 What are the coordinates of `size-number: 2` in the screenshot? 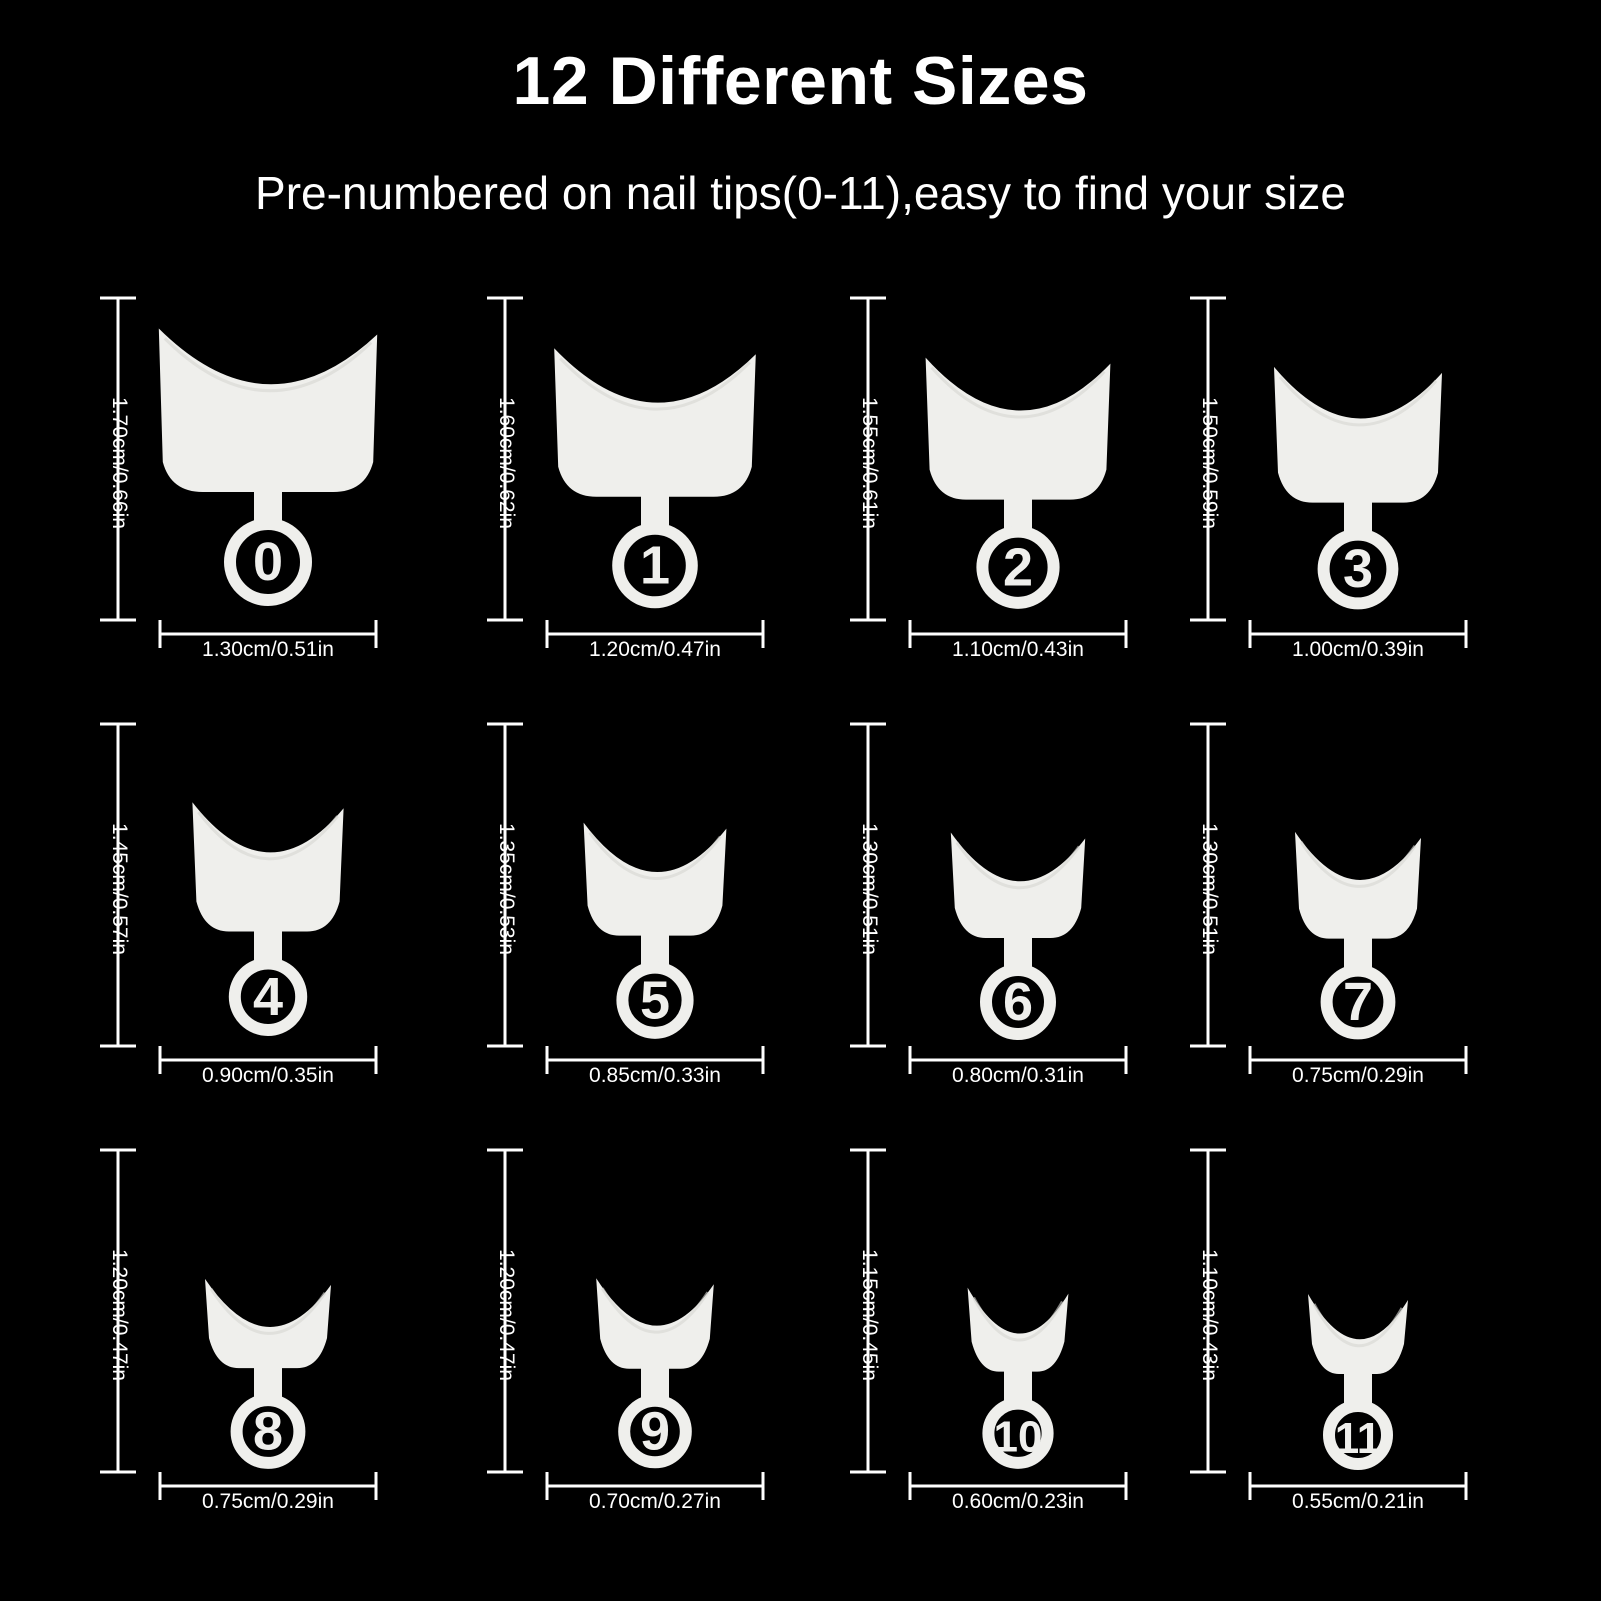 It's located at (1018, 567).